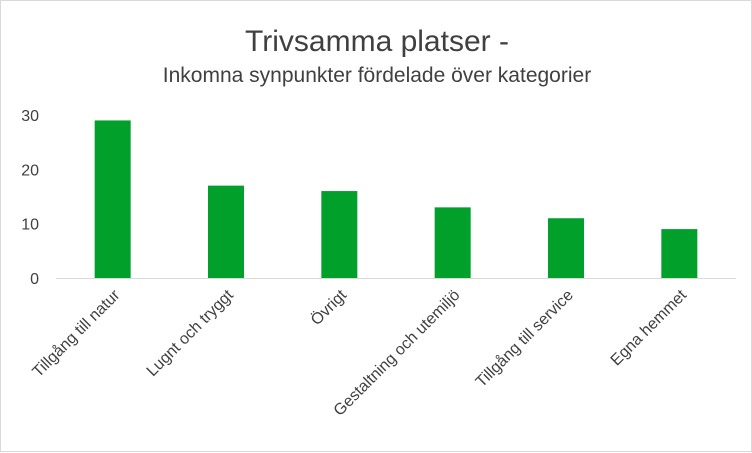 The width and height of the screenshot is (752, 453). I want to click on x-tick-label: Tillgång till natur, so click(76, 333).